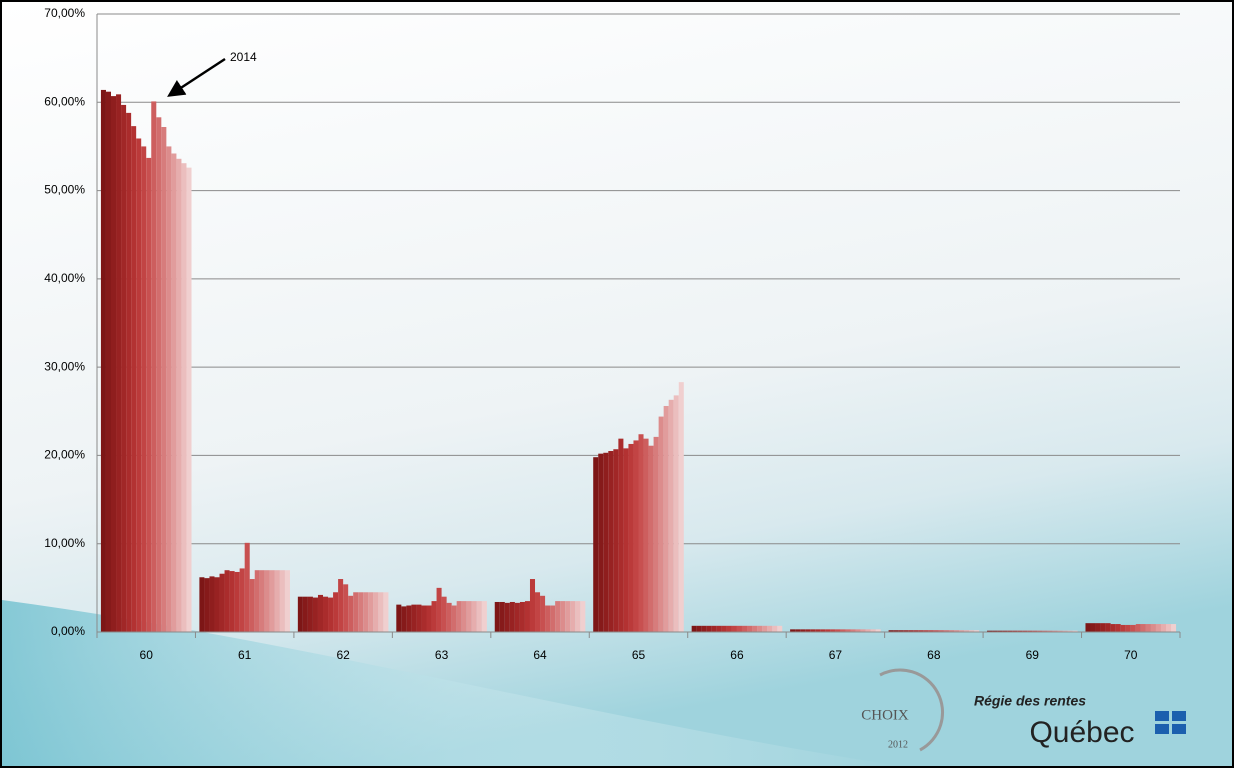 This screenshot has height=768, width=1234. Describe the element at coordinates (243, 57) in the screenshot. I see `annotation: 2014` at that location.